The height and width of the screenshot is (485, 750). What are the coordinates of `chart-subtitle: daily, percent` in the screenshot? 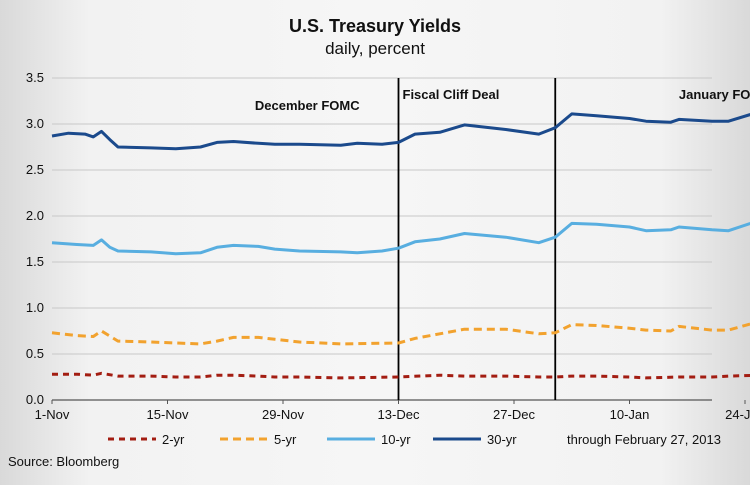 It's located at (375, 48).